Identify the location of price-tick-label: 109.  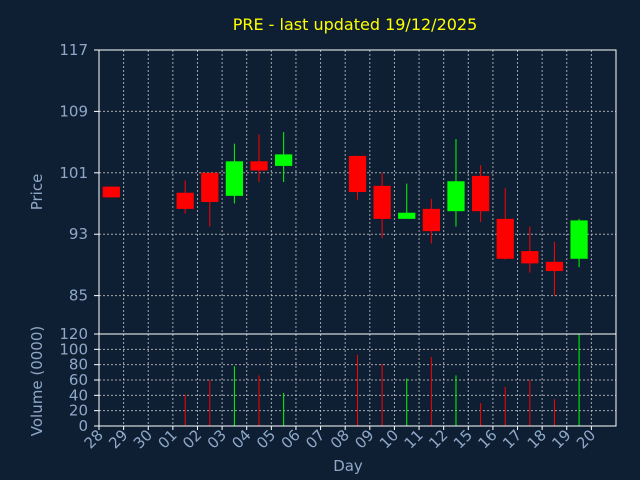
(73, 111).